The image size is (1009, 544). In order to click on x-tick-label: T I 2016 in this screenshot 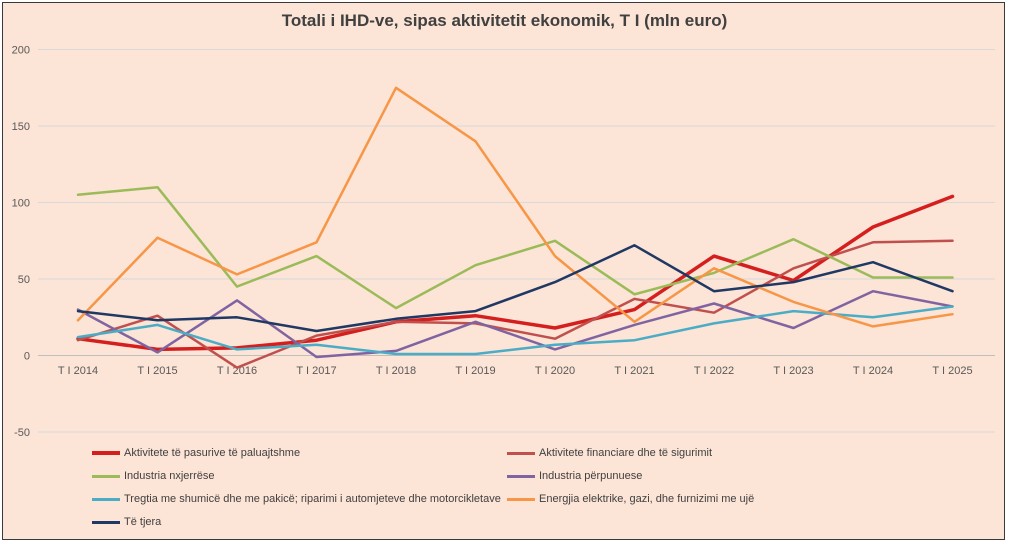, I will do `click(237, 371)`.